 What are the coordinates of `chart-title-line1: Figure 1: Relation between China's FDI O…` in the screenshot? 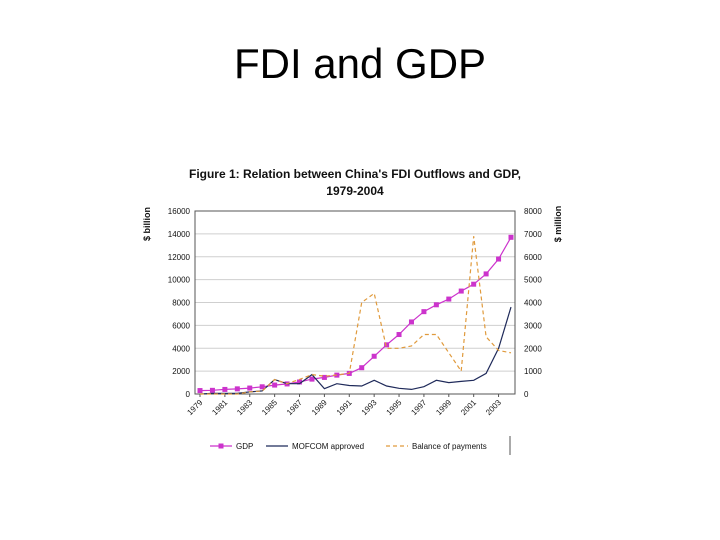 It's located at (355, 174).